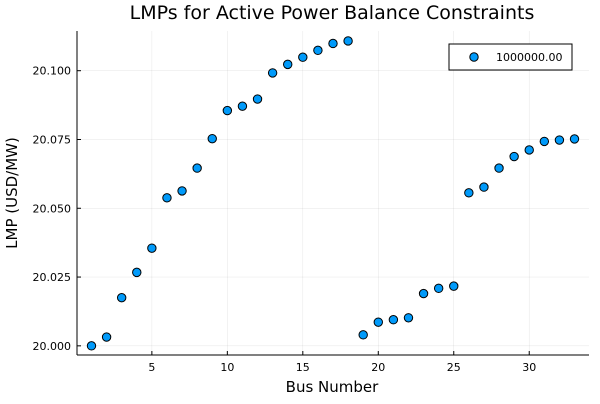 The height and width of the screenshot is (404, 600). I want to click on x-tick-label: 30, so click(529, 367).